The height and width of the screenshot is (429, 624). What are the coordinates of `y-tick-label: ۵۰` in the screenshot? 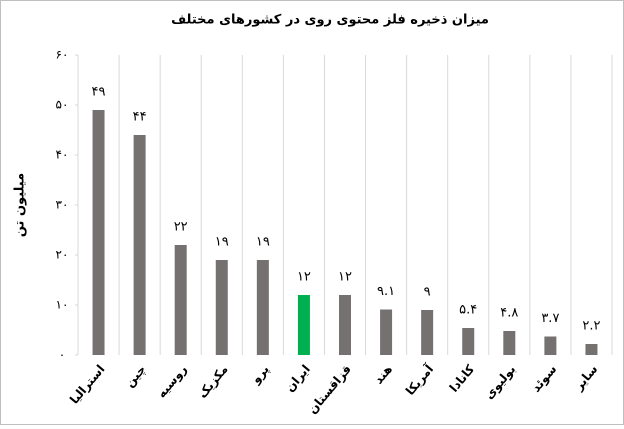 It's located at (62, 105).